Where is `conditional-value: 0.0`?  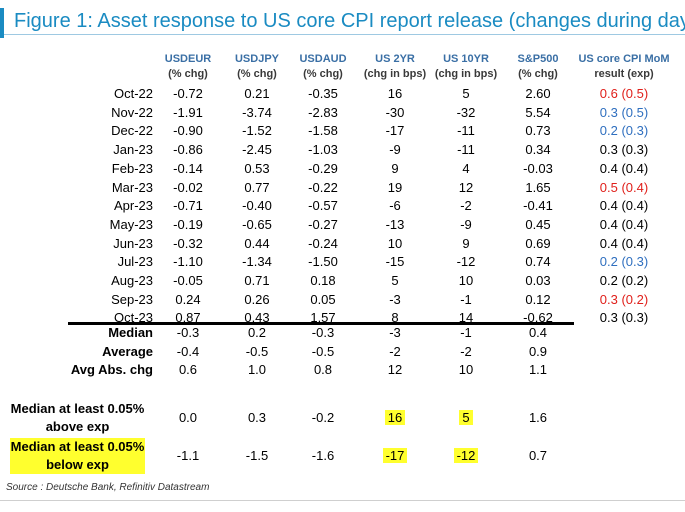 conditional-value: 0.0 is located at coordinates (188, 417).